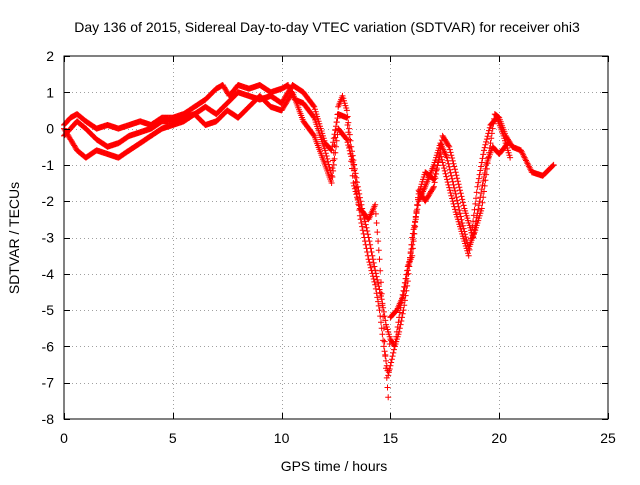 This screenshot has height=485, width=640. What do you see at coordinates (48, 201) in the screenshot?
I see `y-tick-label: -2` at bounding box center [48, 201].